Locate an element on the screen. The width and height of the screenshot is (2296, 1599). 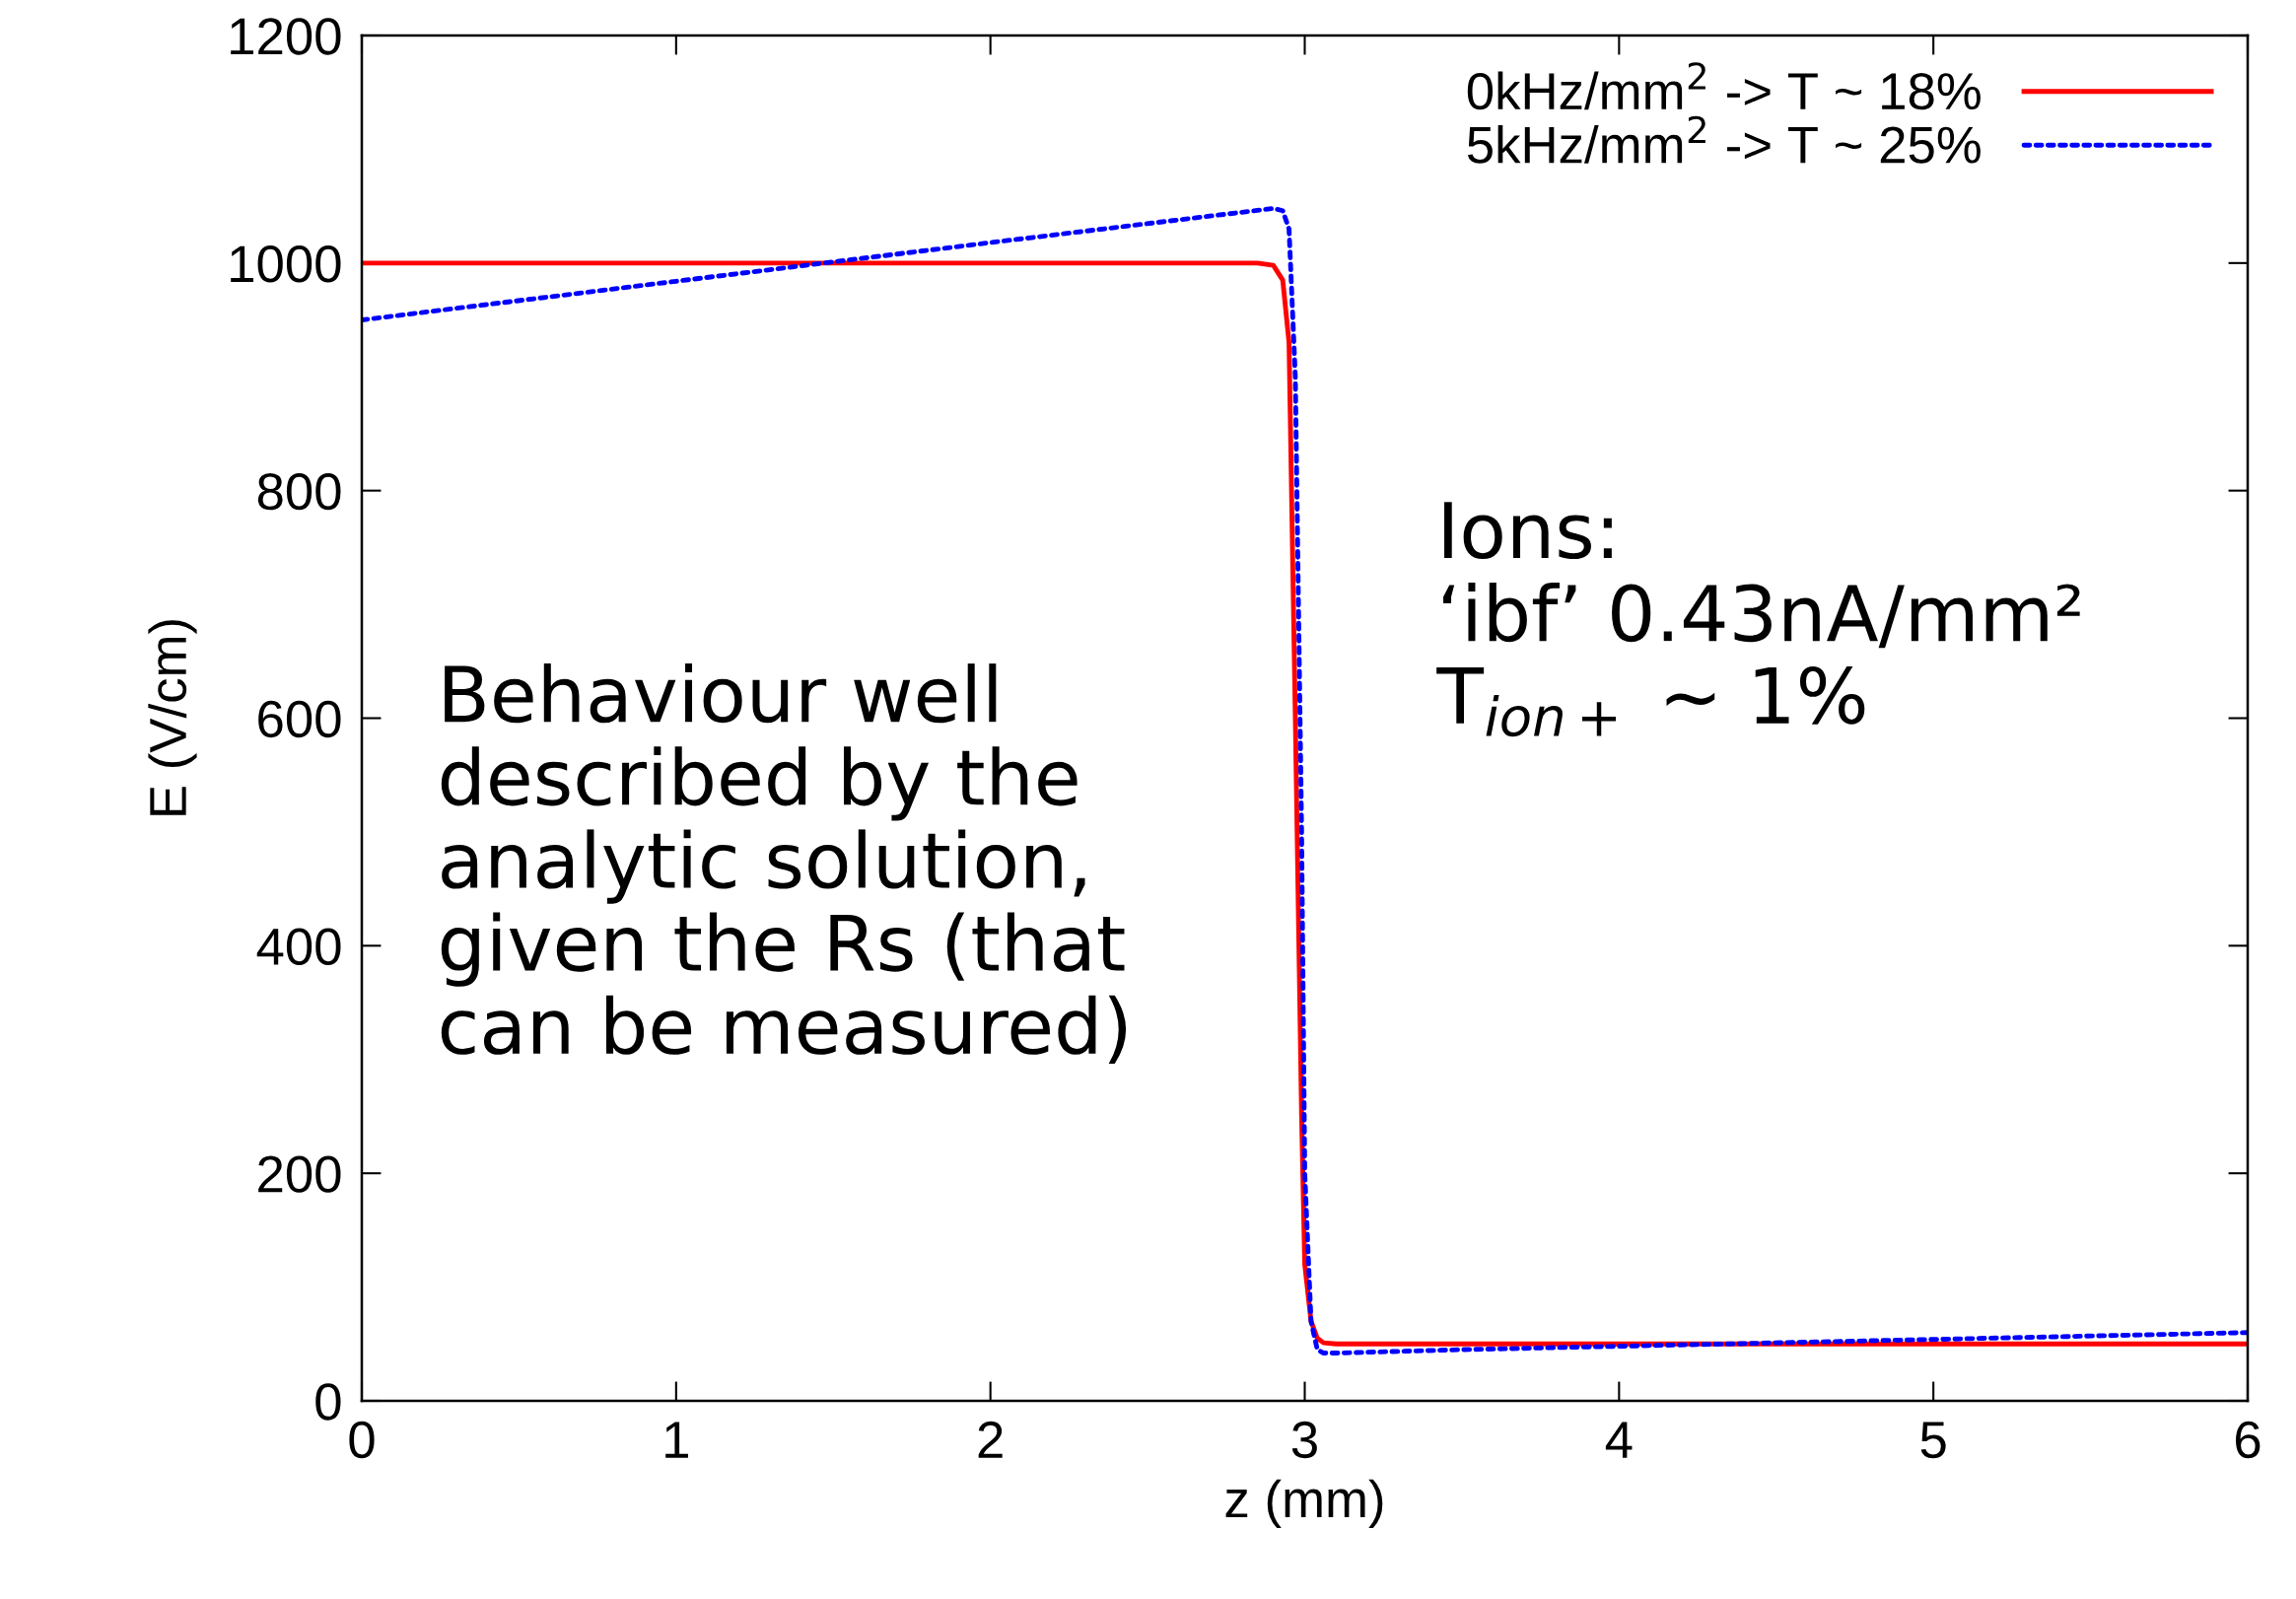
y-axis-title: E (V/cm) is located at coordinates (172, 717).